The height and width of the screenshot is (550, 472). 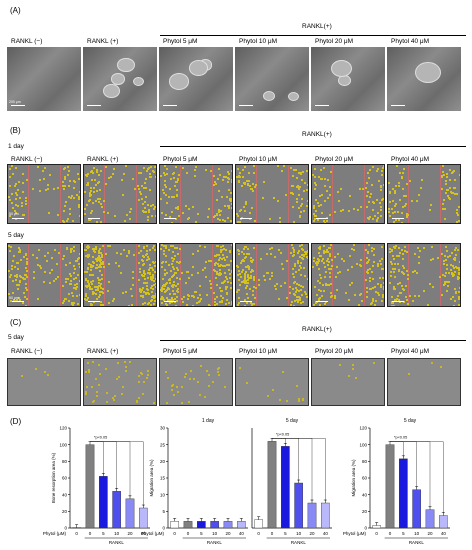 What do you see at coordinates (215, 542) in the screenshot?
I see `rankl-label: RANKL` at bounding box center [215, 542].